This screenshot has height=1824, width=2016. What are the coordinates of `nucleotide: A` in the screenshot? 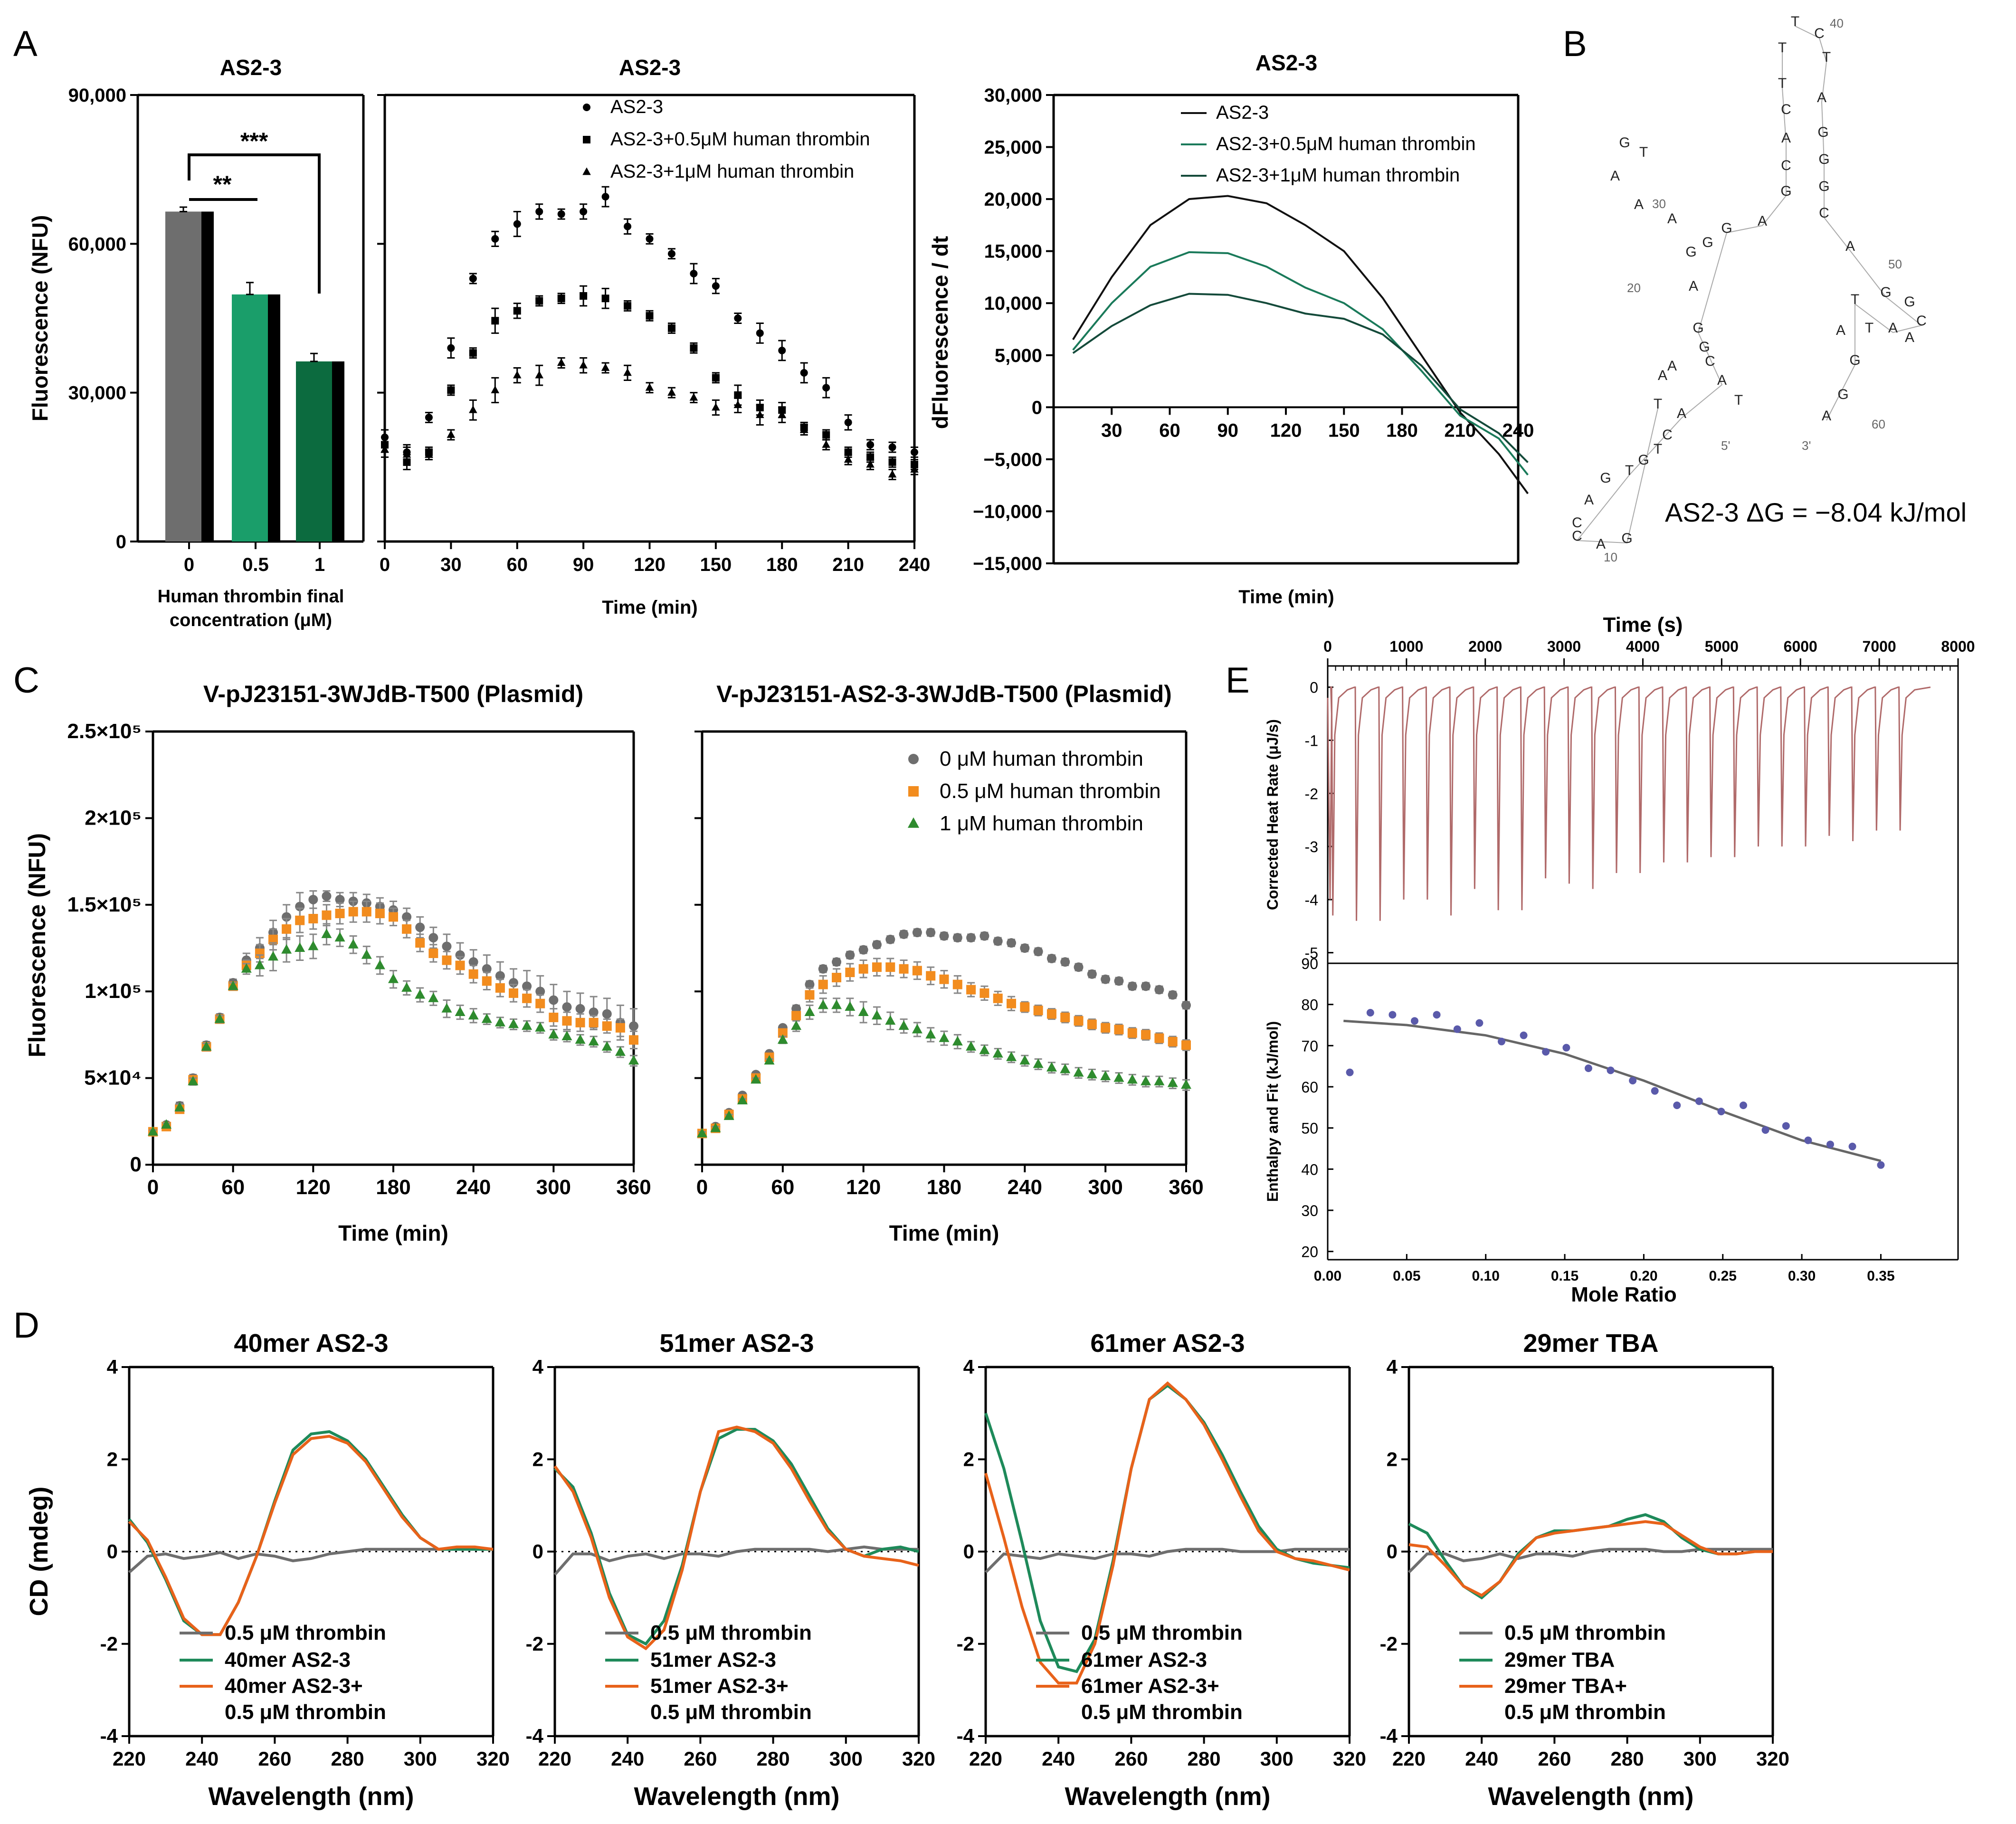 It's located at (1762, 221).